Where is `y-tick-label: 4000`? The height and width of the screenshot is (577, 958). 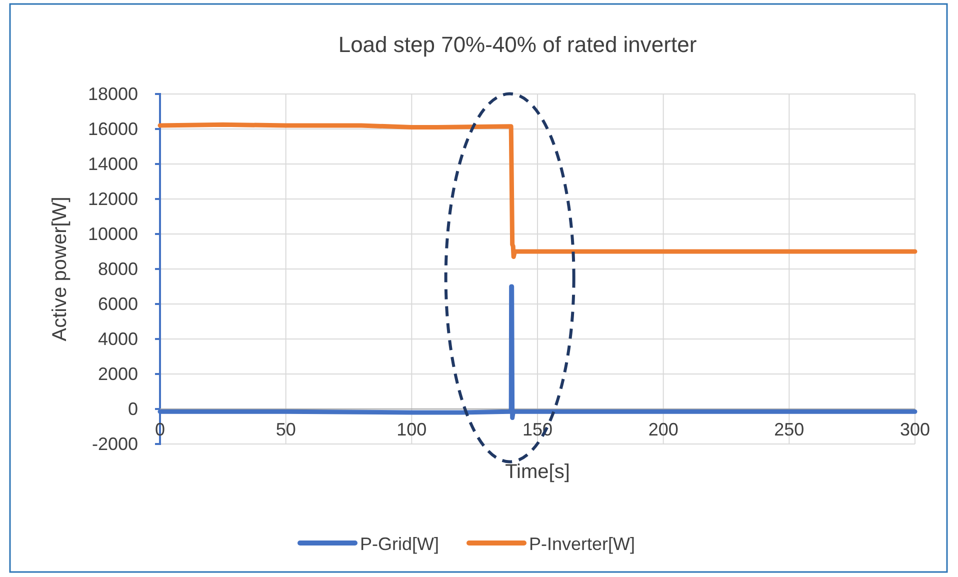
y-tick-label: 4000 is located at coordinates (118, 338).